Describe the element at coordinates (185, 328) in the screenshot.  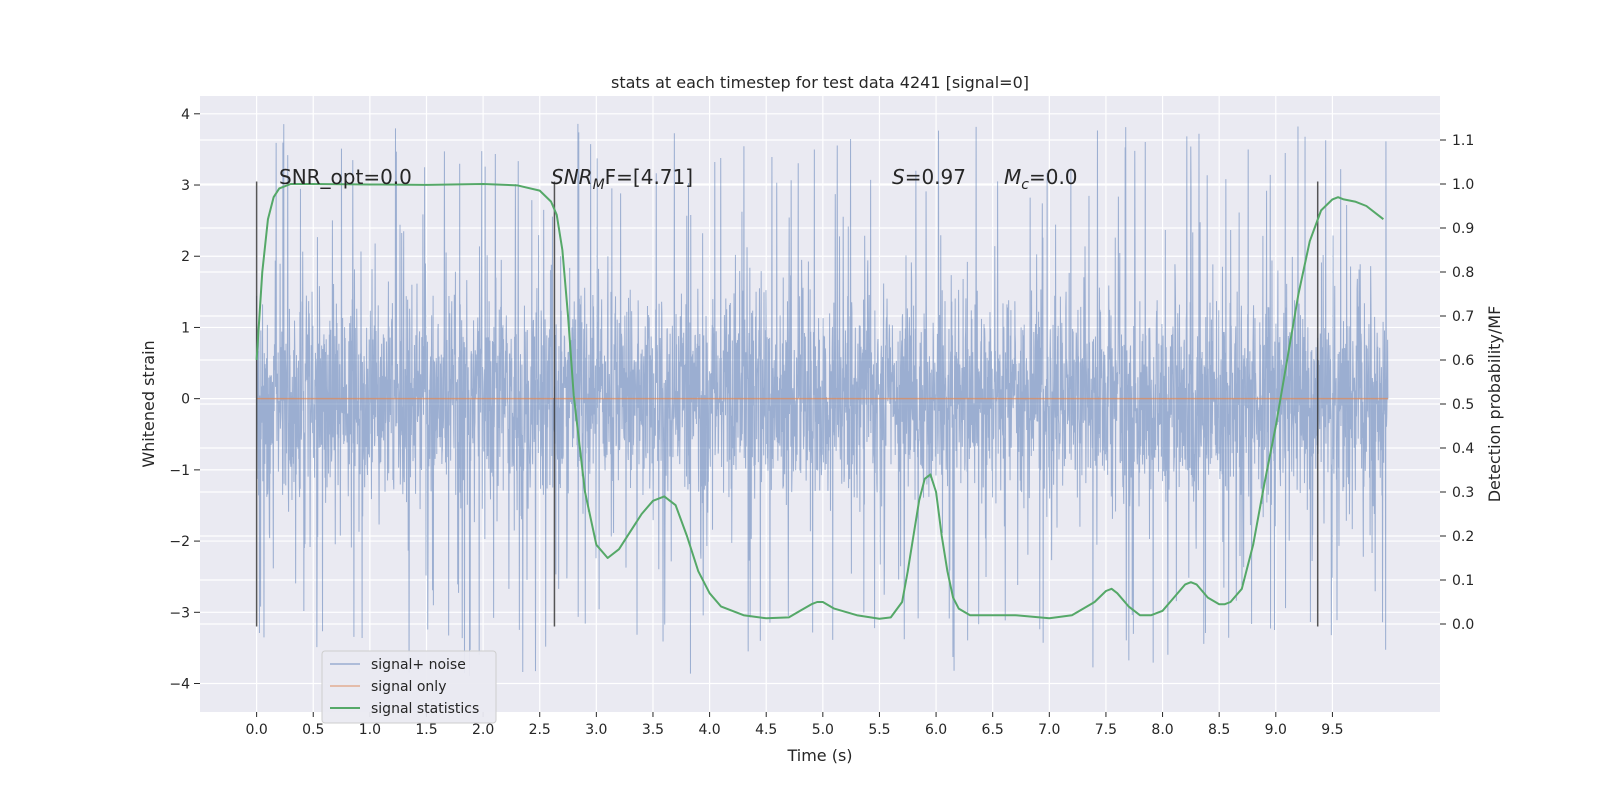
I see `y-left-tick-label-5: 1` at that location.